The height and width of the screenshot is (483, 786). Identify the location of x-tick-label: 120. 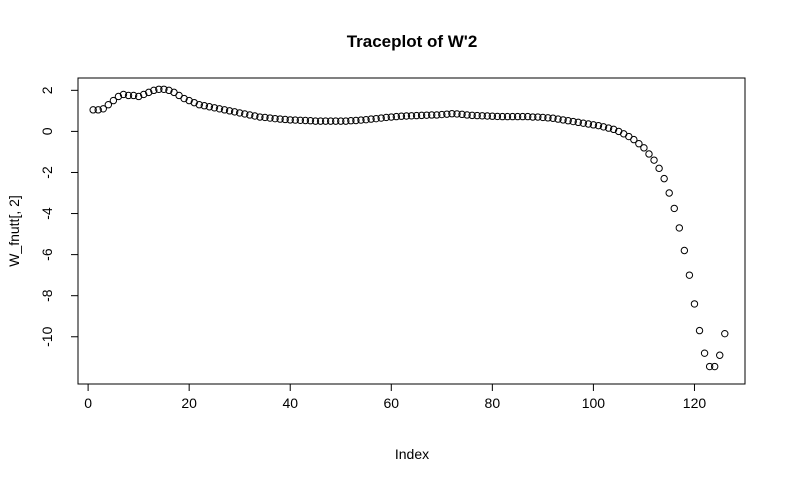
(695, 403).